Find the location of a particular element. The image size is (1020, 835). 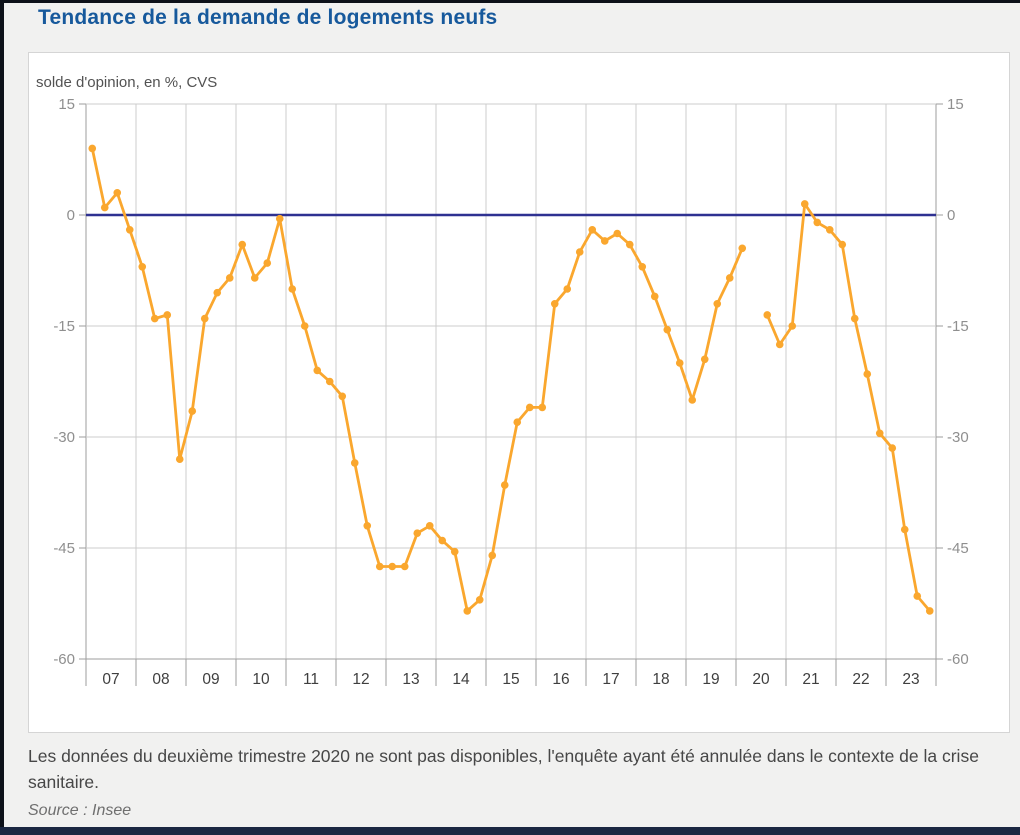

x-axis-label: 21 is located at coordinates (810, 679).